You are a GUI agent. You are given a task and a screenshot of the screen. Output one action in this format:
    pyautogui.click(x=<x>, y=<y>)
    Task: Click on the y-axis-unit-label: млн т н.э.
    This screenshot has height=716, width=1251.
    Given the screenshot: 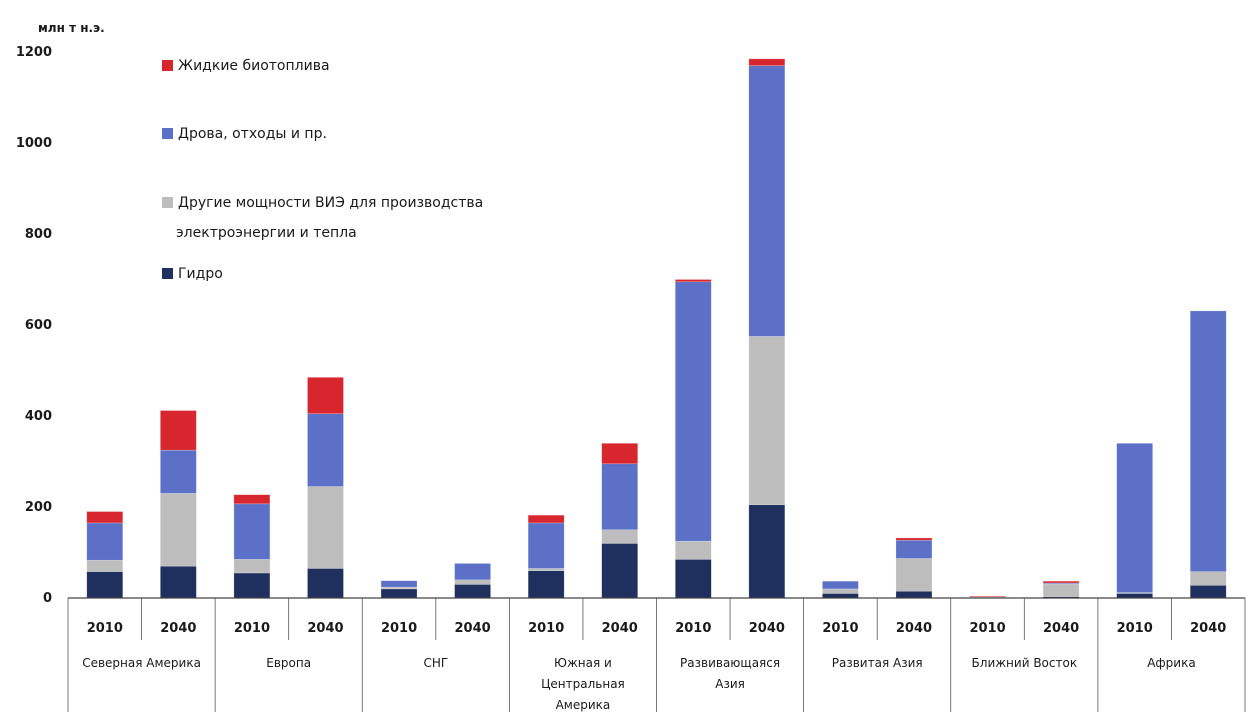 What is the action you would take?
    pyautogui.click(x=71, y=28)
    